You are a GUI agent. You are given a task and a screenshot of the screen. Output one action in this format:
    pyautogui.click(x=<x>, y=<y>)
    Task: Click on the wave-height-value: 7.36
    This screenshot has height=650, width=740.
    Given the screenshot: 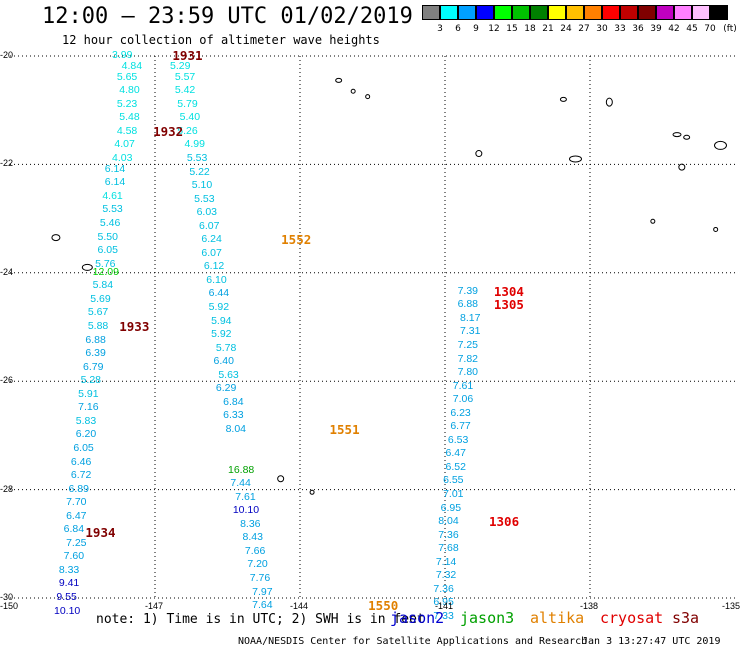 What is the action you would take?
    pyautogui.click(x=443, y=588)
    